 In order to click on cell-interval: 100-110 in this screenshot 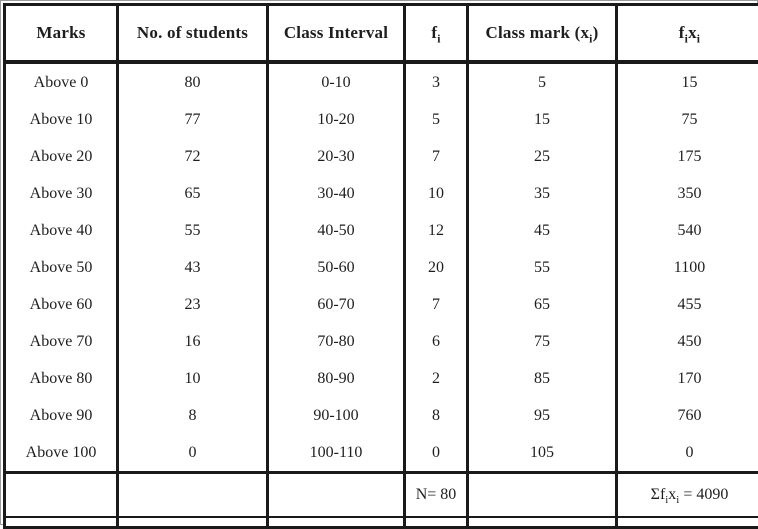, I will do `click(336, 453)`.